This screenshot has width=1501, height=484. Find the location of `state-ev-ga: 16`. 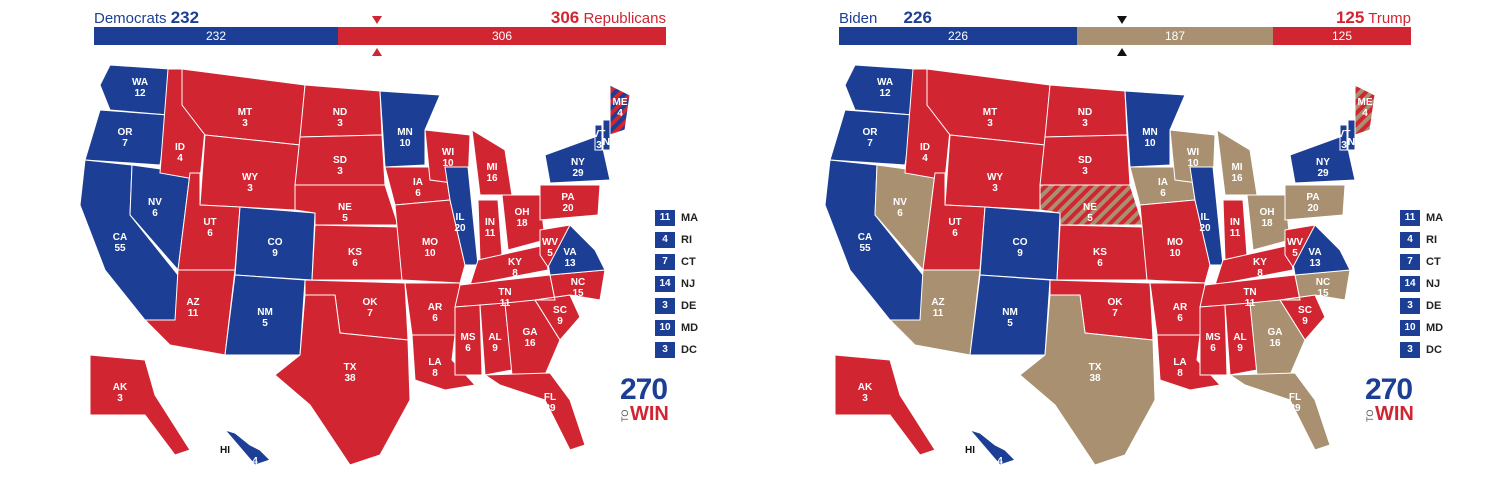

state-ev-ga: 16 is located at coordinates (1275, 343).